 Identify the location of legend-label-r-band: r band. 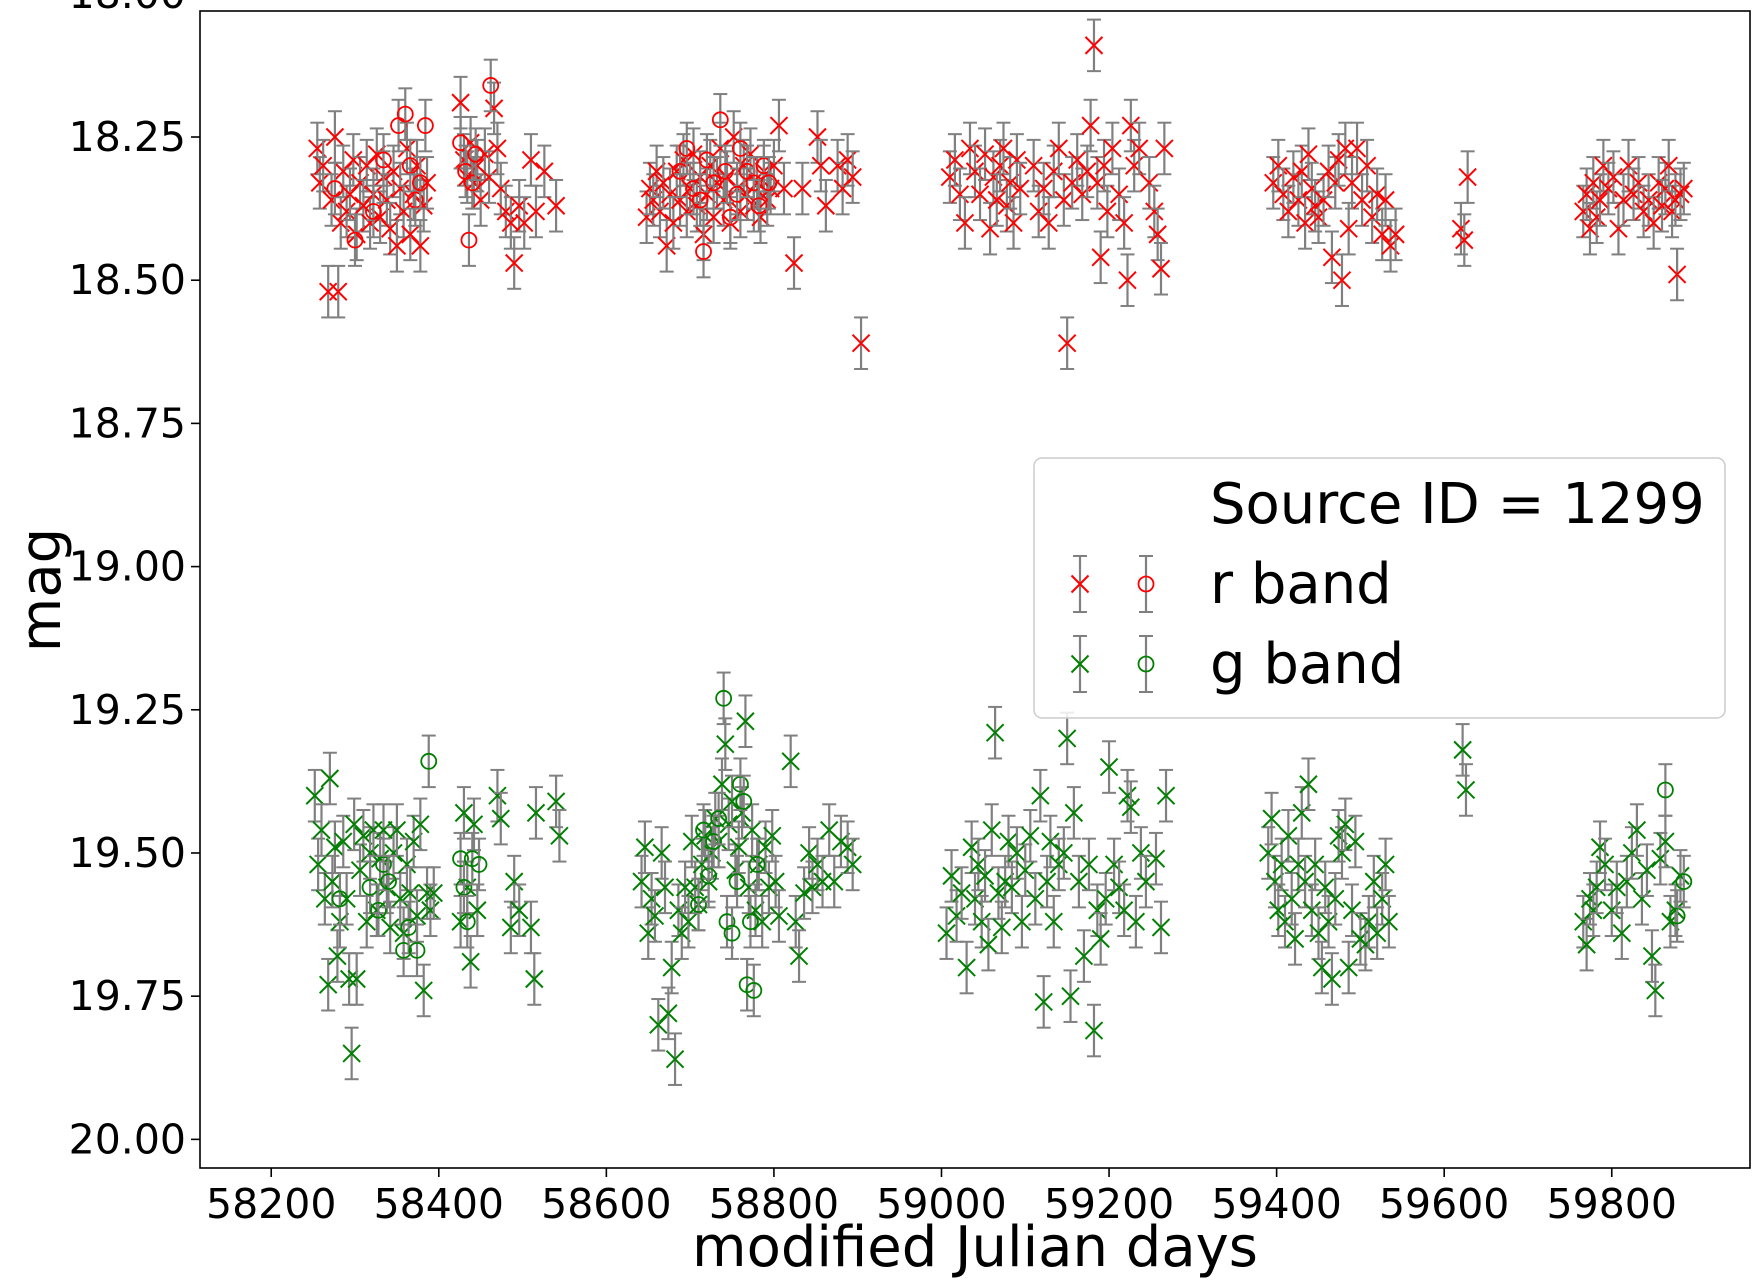
(1301, 584).